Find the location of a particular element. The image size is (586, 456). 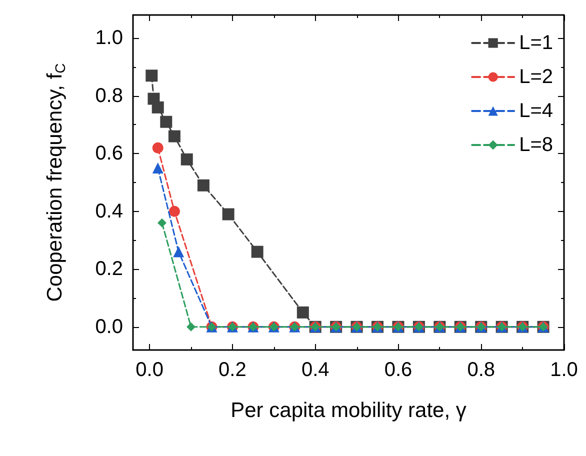

y-tick-label: 0.6 is located at coordinates (109, 153).